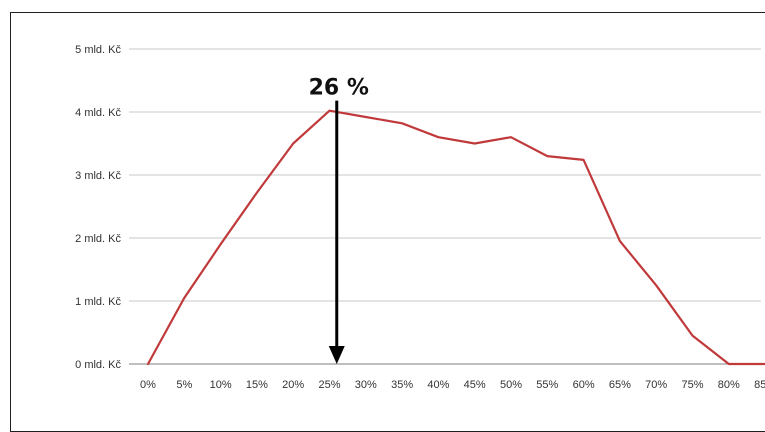 The width and height of the screenshot is (765, 432). Describe the element at coordinates (475, 385) in the screenshot. I see `x-tick-label: 45%` at that location.